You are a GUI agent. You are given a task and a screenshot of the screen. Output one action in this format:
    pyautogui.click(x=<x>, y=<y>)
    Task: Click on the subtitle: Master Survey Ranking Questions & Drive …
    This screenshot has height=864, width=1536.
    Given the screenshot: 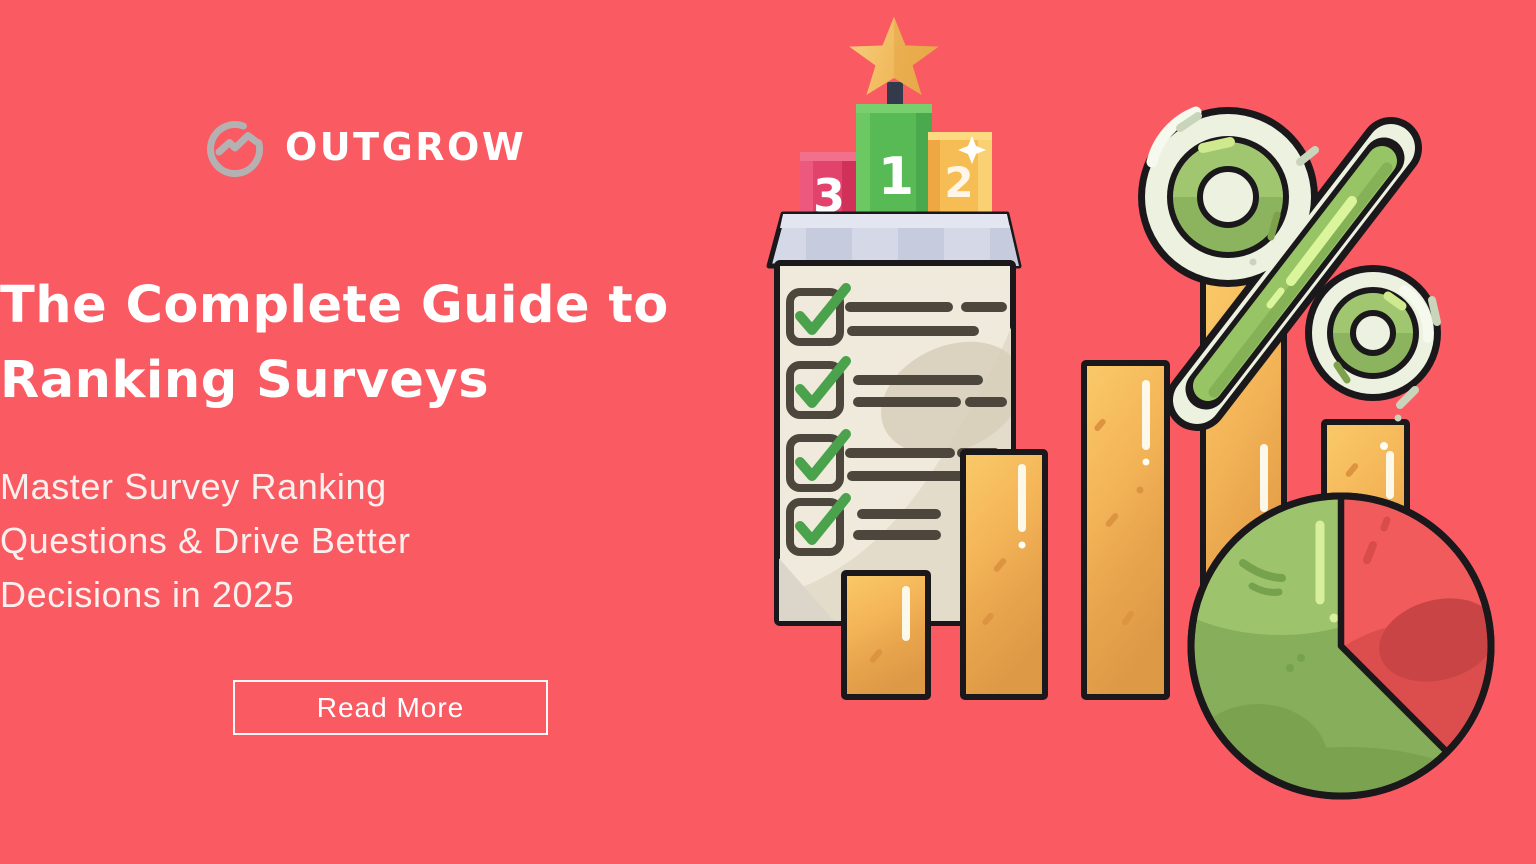 What is the action you would take?
    pyautogui.click(x=363, y=541)
    